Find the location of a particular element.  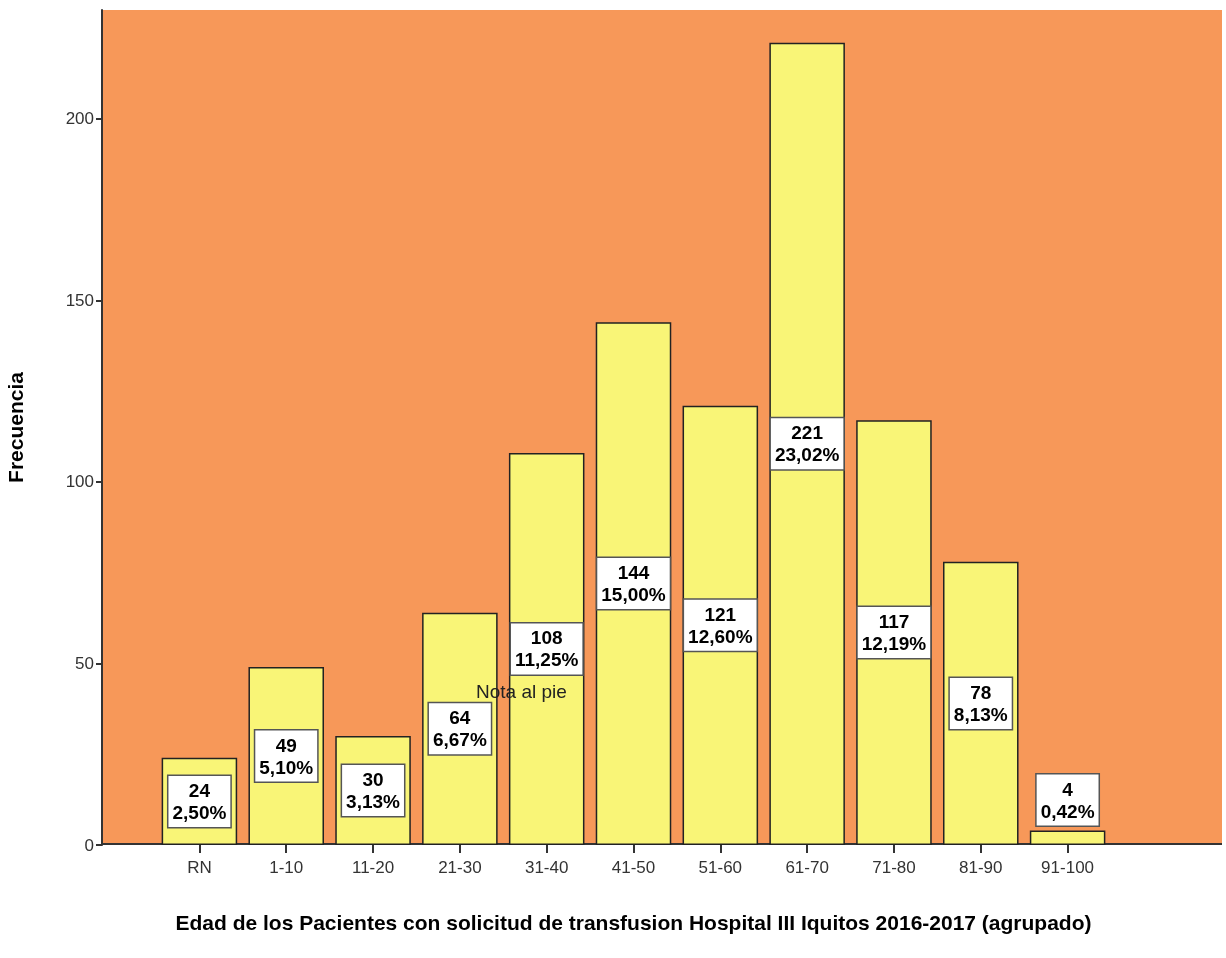

x-tick-label: 91-100 is located at coordinates (1068, 867).